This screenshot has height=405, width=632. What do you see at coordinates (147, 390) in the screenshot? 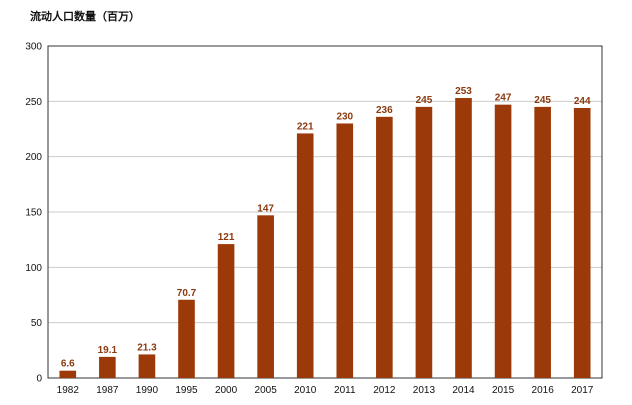
I see `x-tick-label: 1990` at bounding box center [147, 390].